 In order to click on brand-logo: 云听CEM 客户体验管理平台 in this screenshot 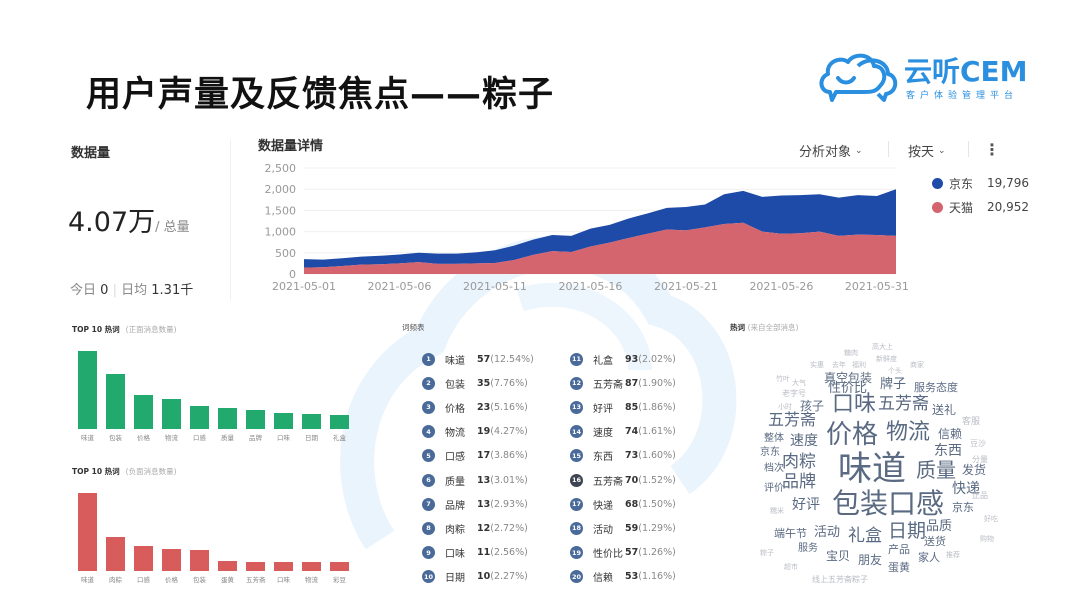, I will do `click(931, 76)`.